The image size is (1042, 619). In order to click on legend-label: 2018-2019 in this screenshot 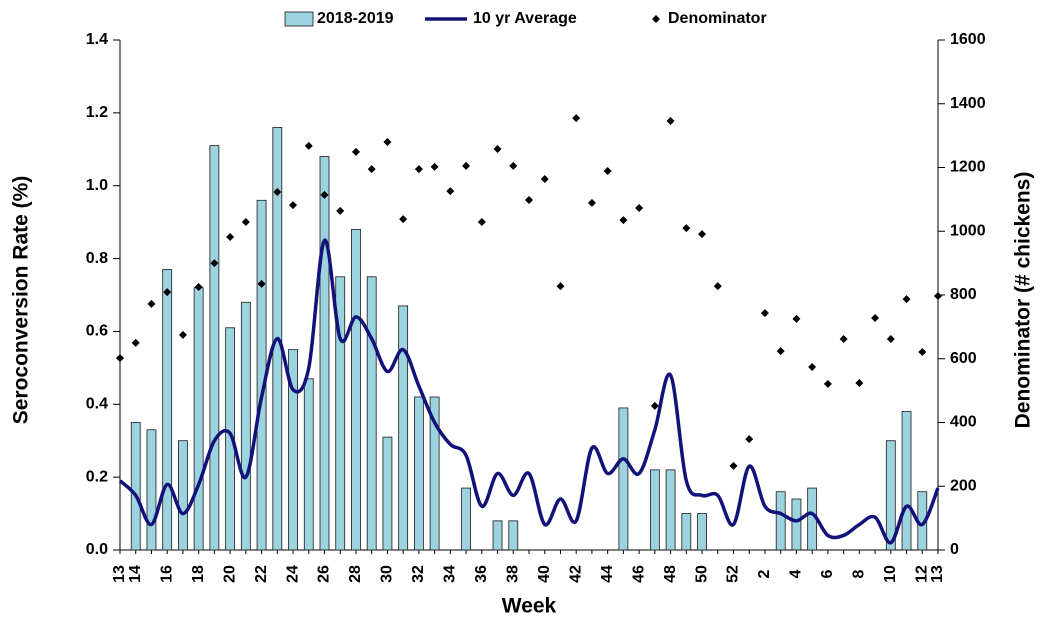, I will do `click(355, 18)`.